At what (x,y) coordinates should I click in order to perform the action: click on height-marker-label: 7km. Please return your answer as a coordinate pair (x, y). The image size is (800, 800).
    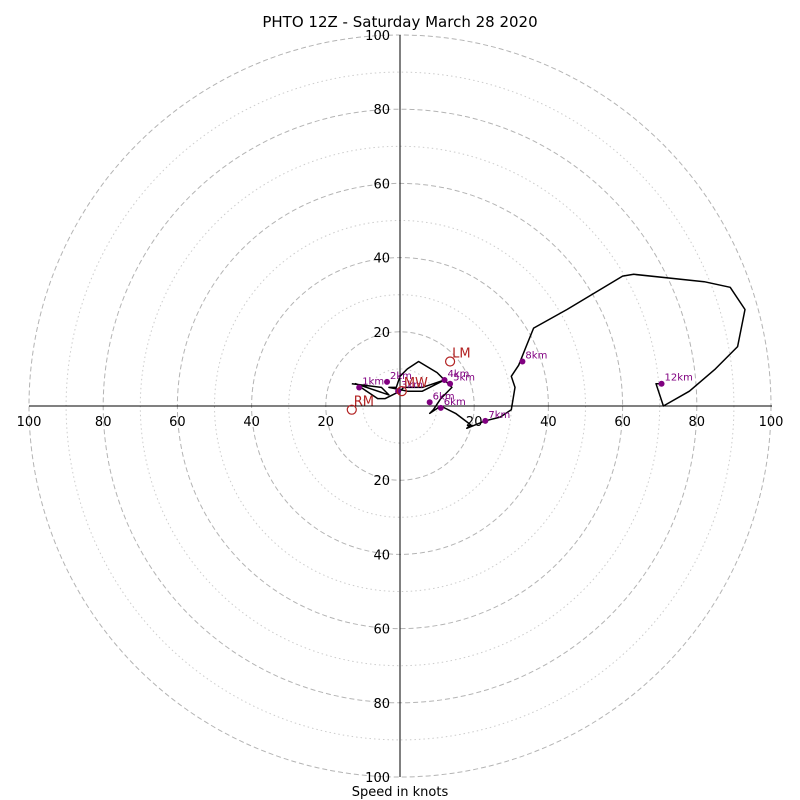
    Looking at the image, I should click on (499, 415).